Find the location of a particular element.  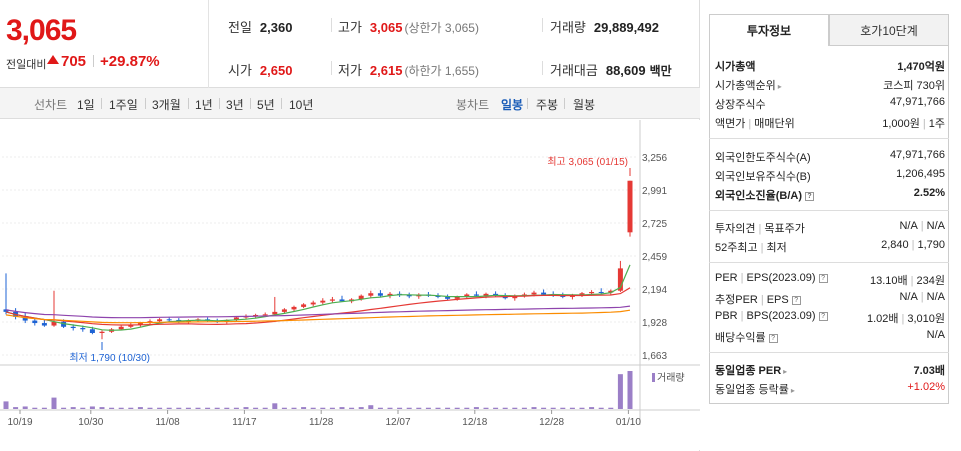

shares-row: 상장주식수 47,971,766 is located at coordinates (830, 103).